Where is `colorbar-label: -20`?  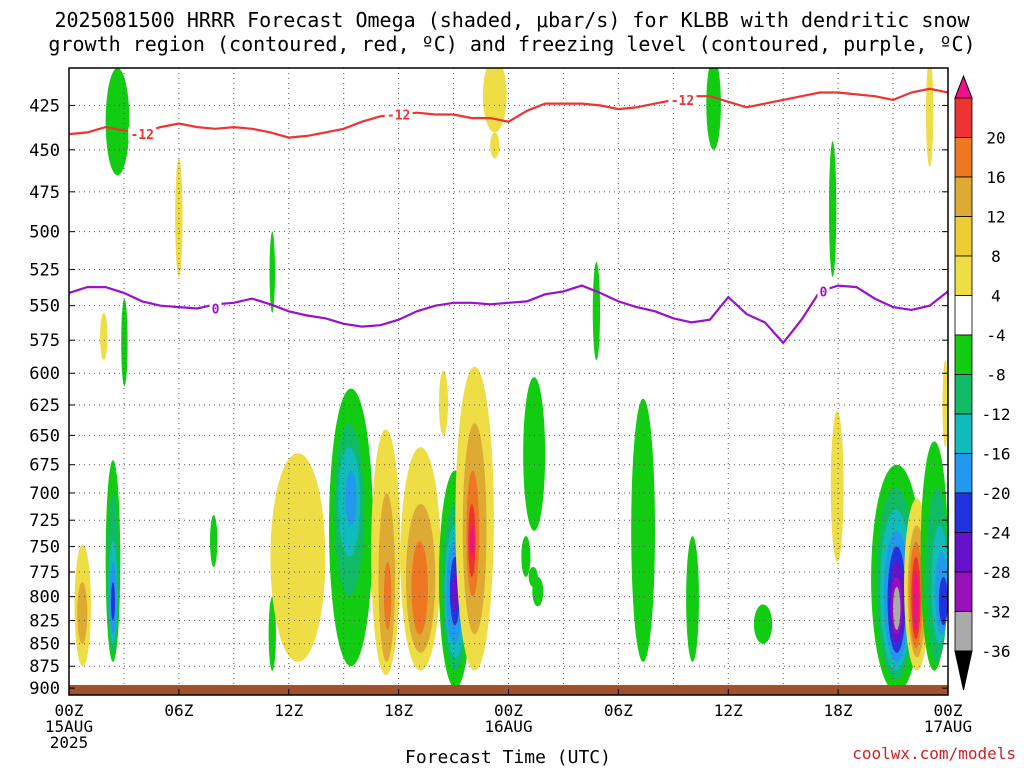 colorbar-label: -20 is located at coordinates (996, 493).